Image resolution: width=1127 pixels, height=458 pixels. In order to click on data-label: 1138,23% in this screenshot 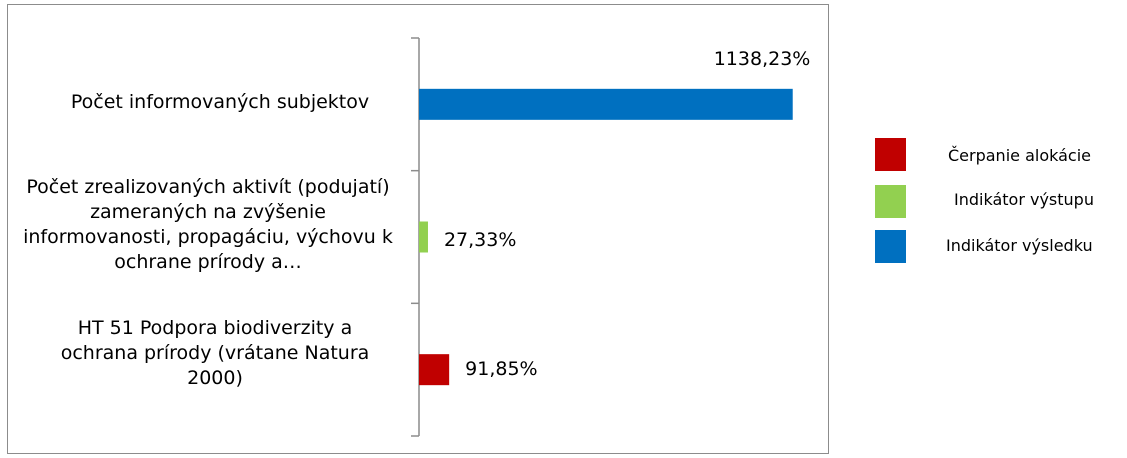, I will do `click(762, 59)`.